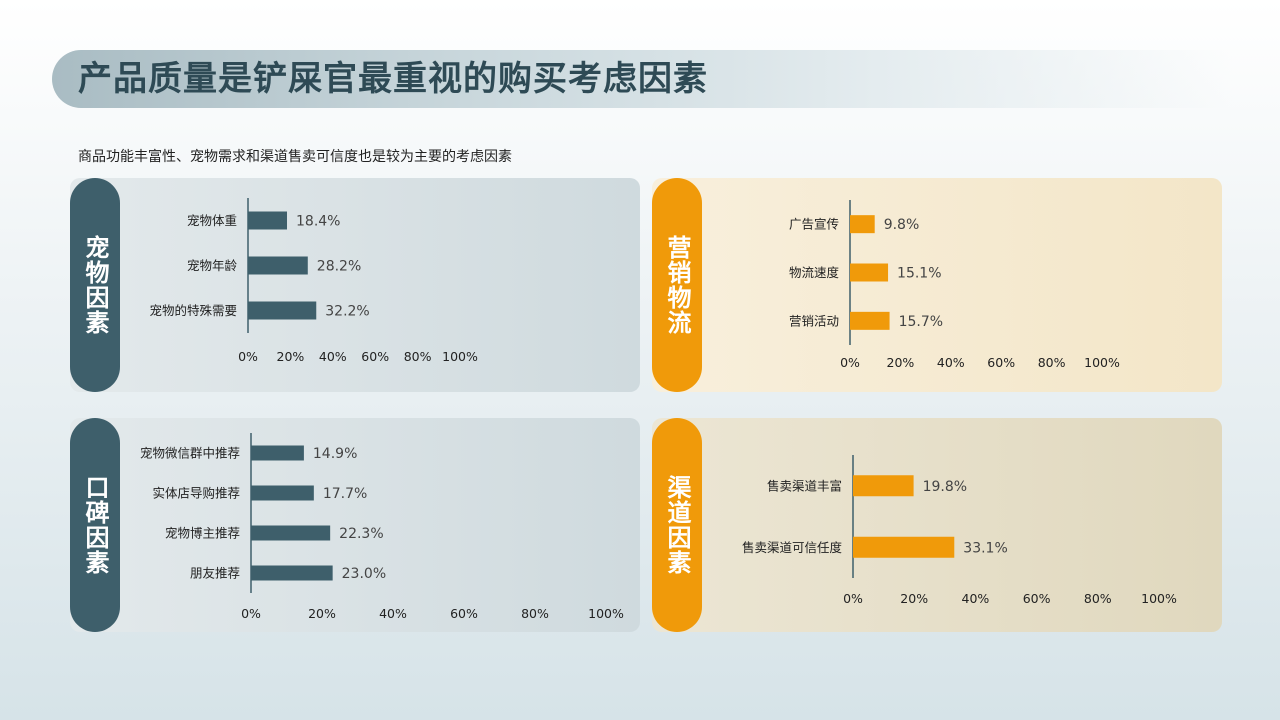 This screenshot has height=720, width=1280. What do you see at coordinates (190, 453) in the screenshot?
I see `category-label: 宠物微信群中推荐` at bounding box center [190, 453].